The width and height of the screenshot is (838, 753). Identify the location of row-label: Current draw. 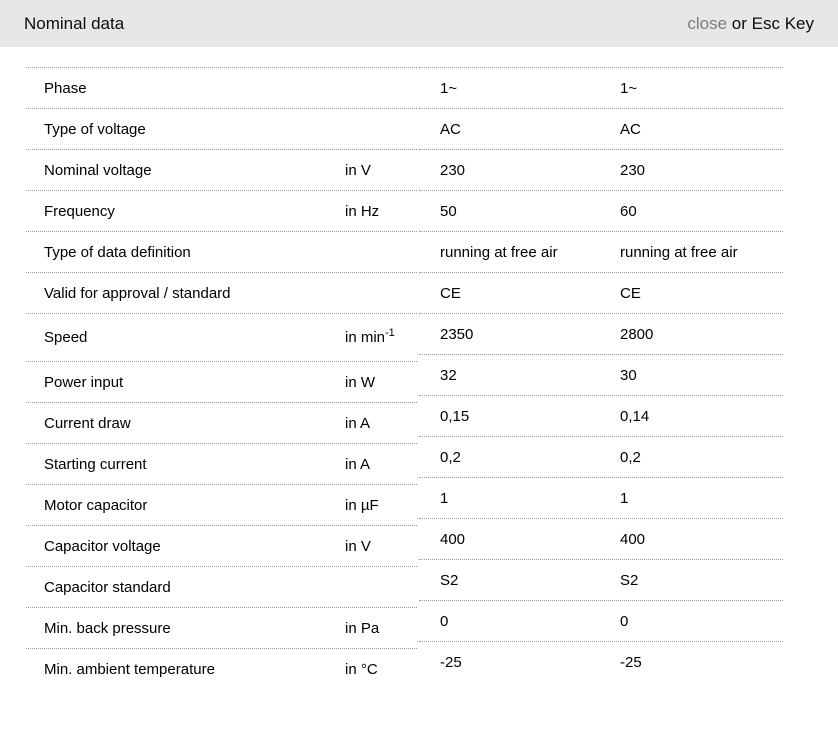
(87, 423).